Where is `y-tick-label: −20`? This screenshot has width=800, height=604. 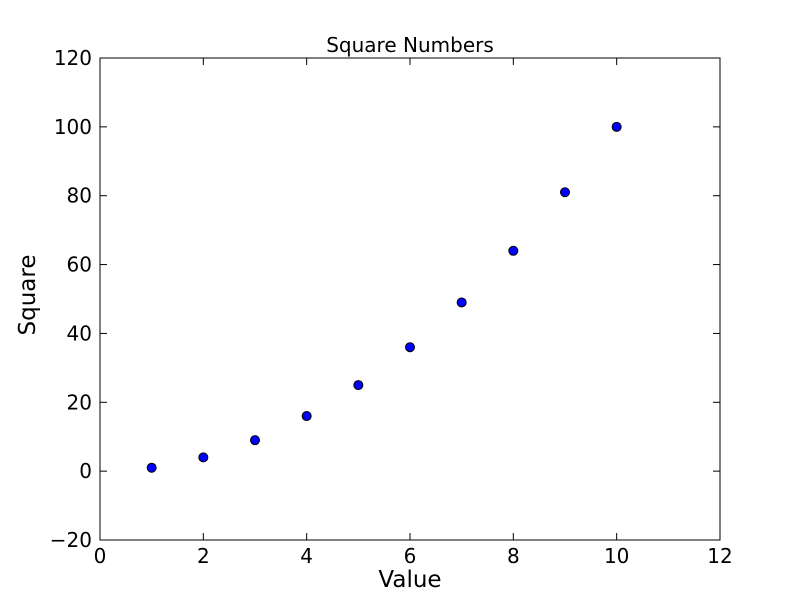
y-tick-label: −20 is located at coordinates (71, 540).